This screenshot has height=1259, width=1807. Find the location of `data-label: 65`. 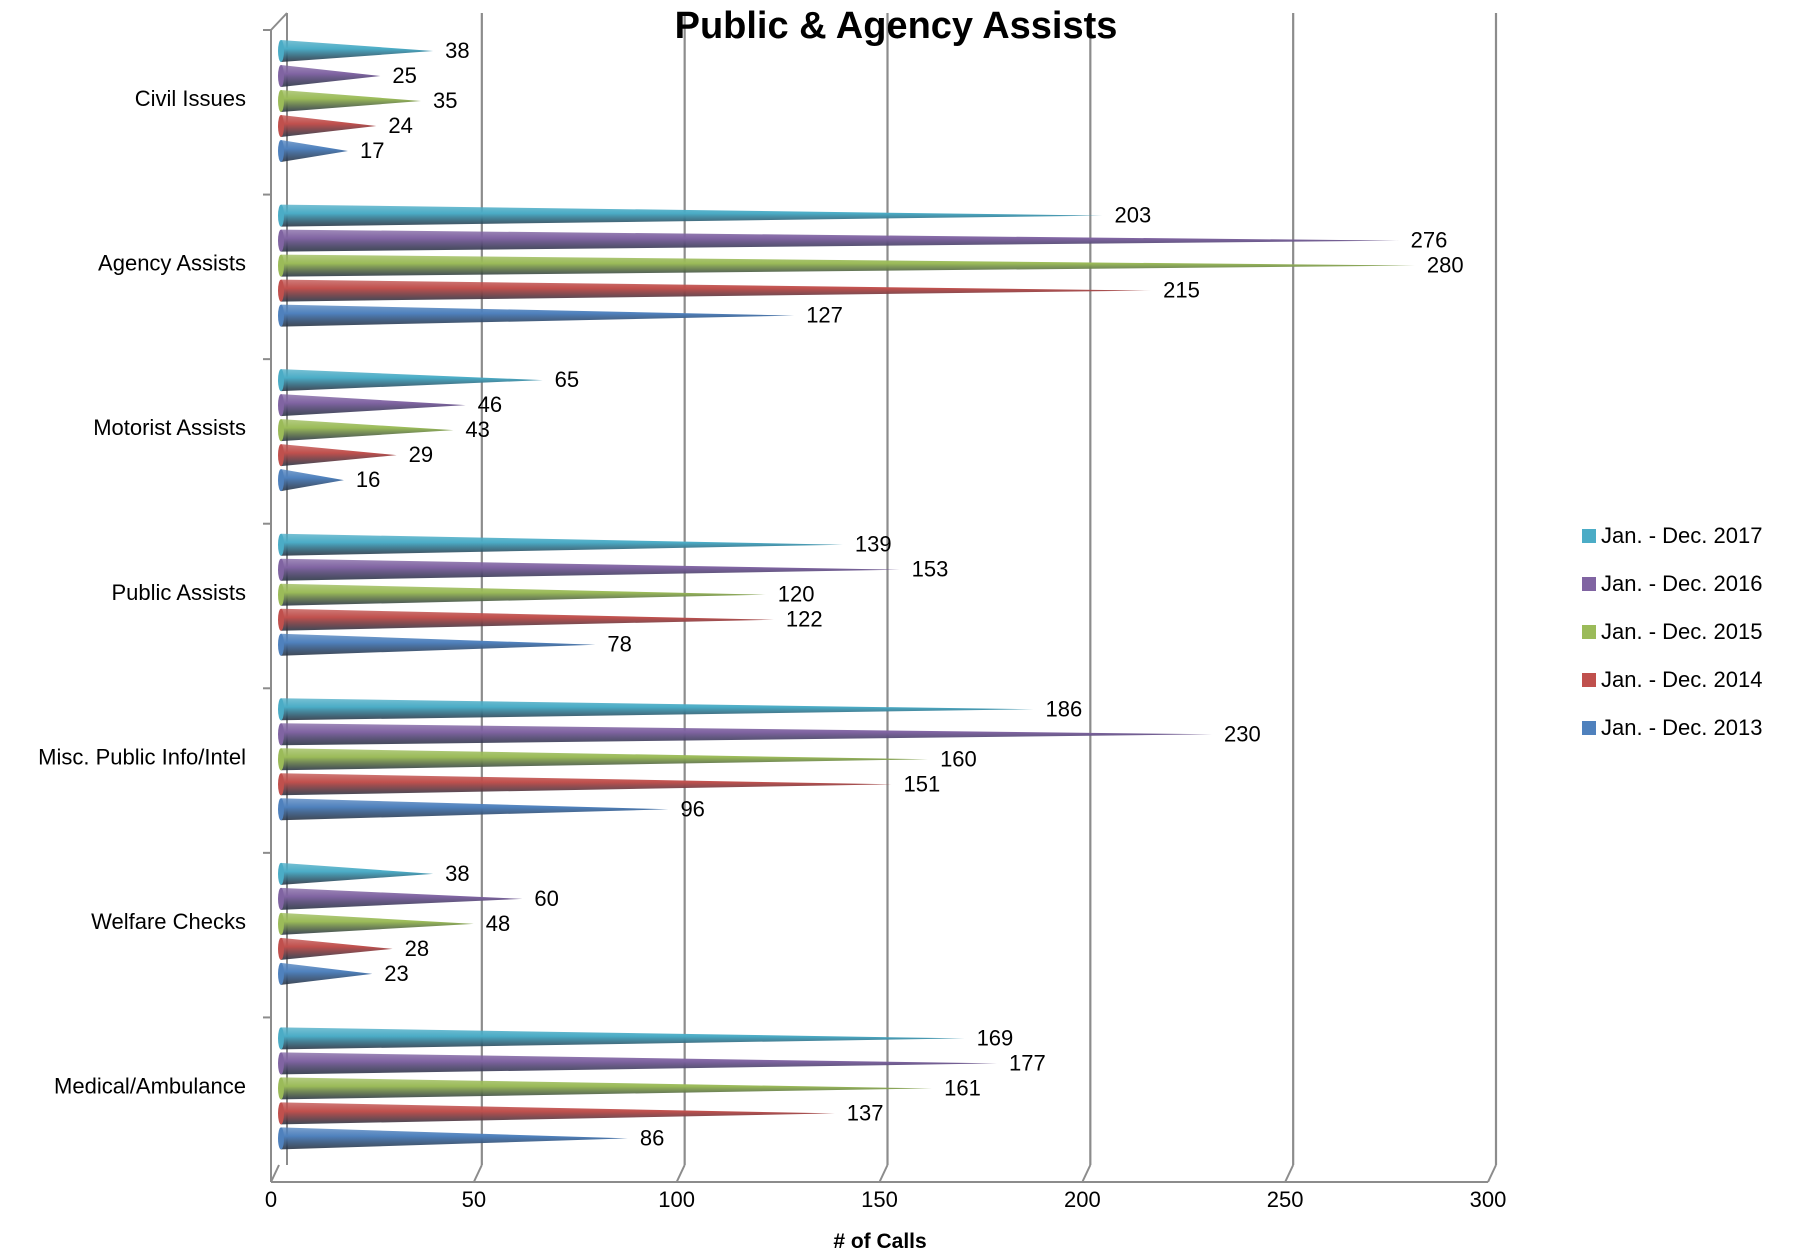

data-label: 65 is located at coordinates (567, 379).